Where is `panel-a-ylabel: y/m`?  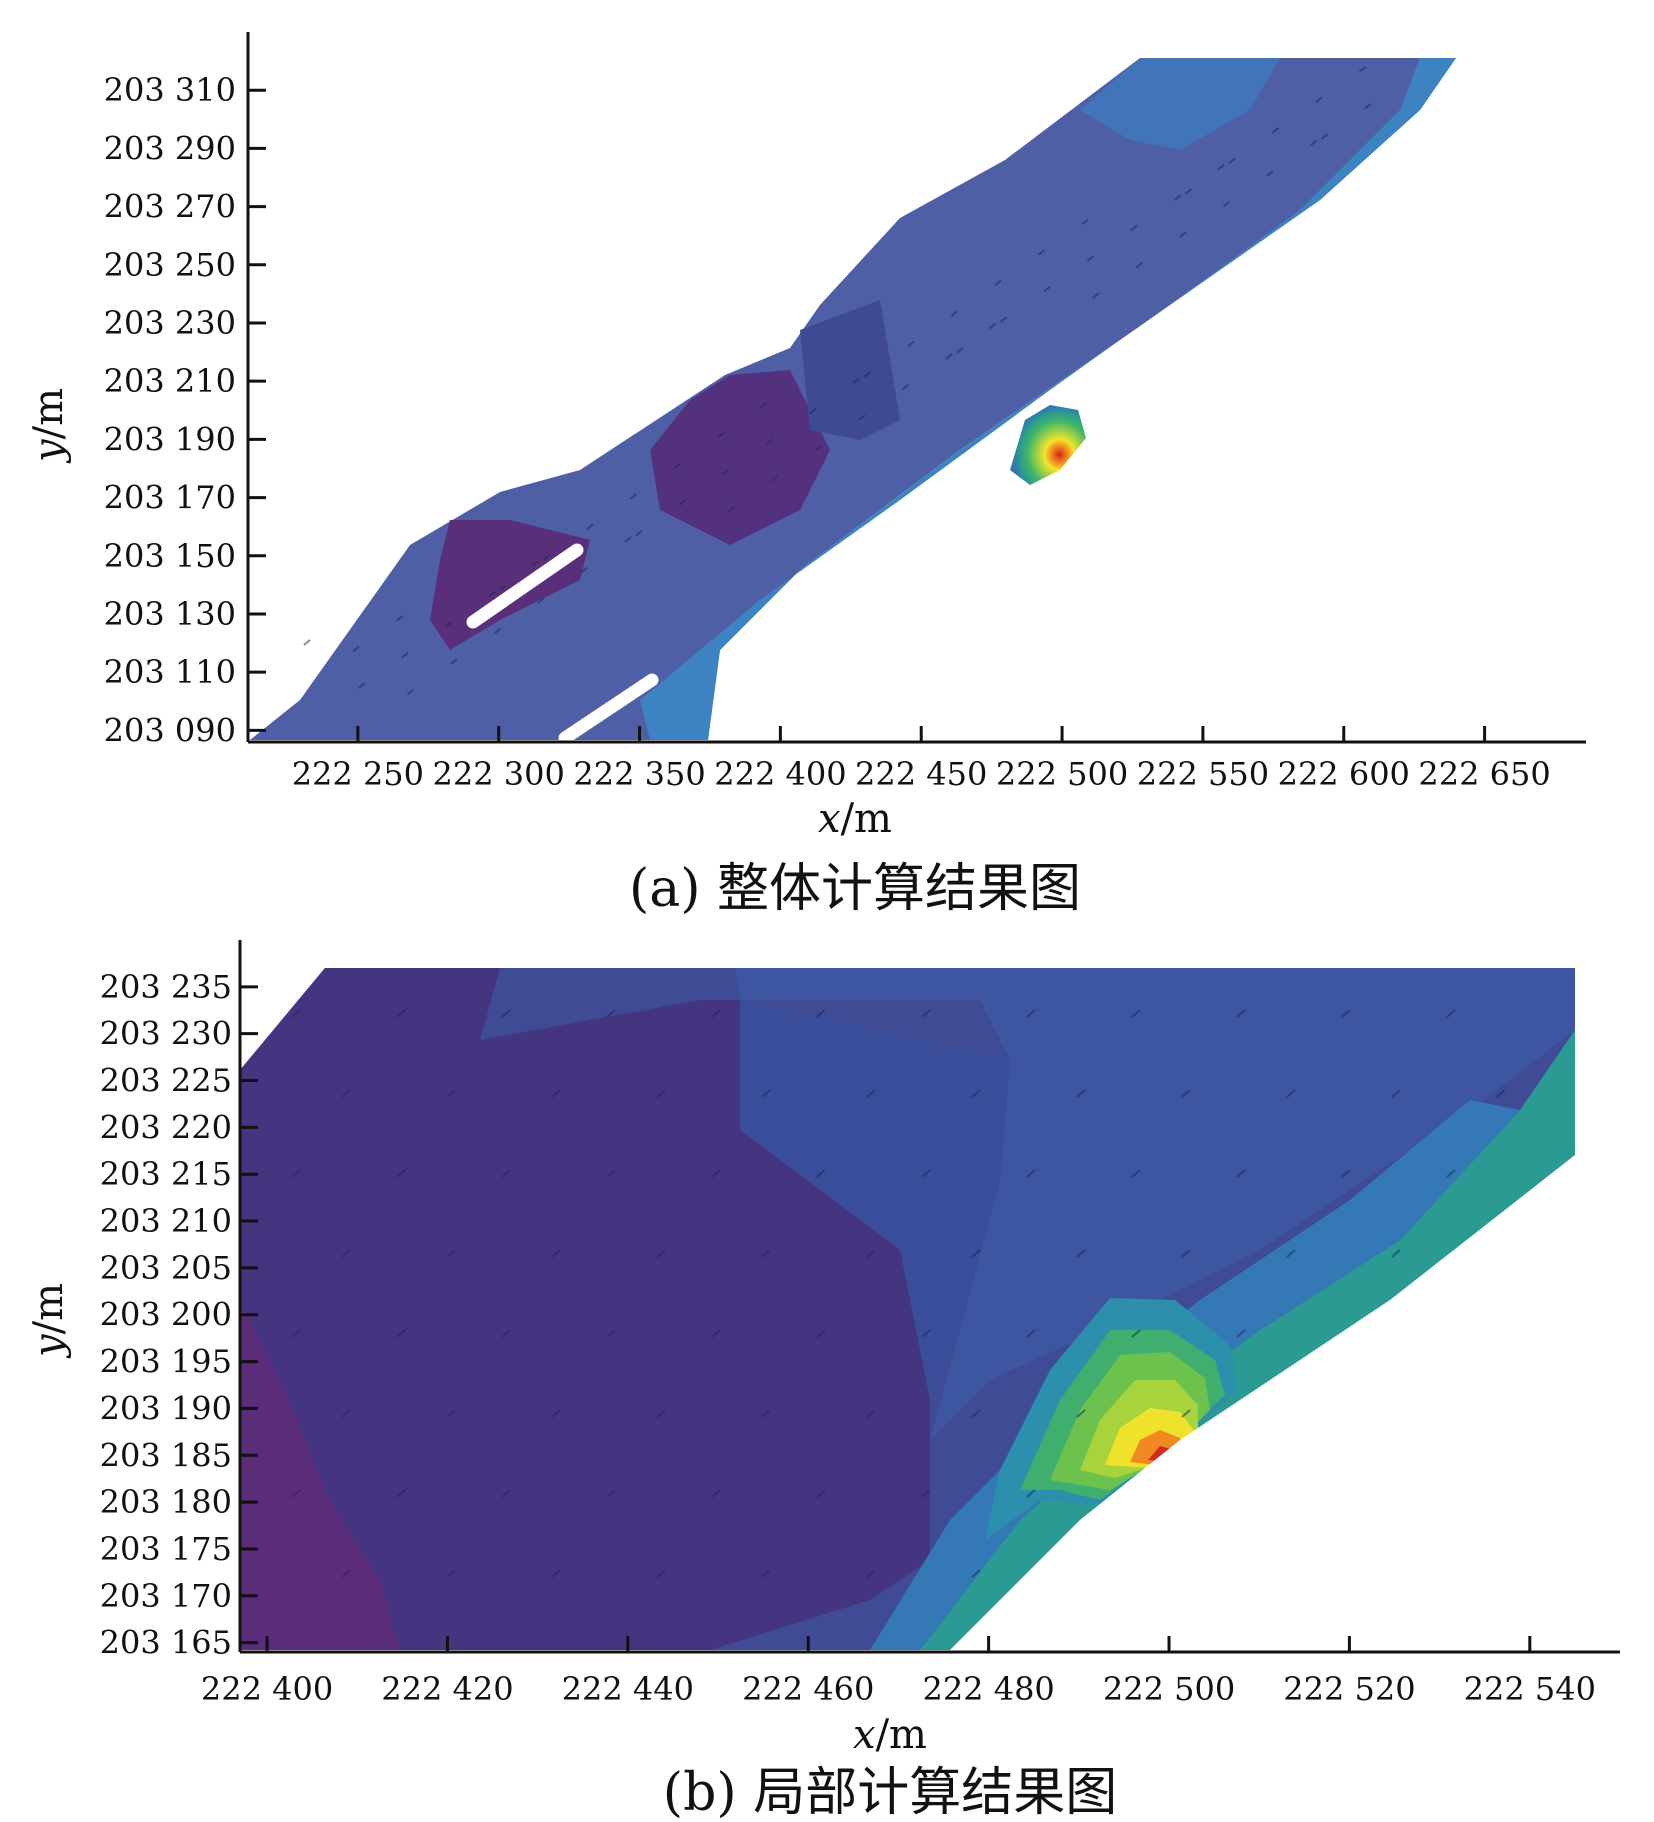 panel-a-ylabel: y/m is located at coordinates (49, 426).